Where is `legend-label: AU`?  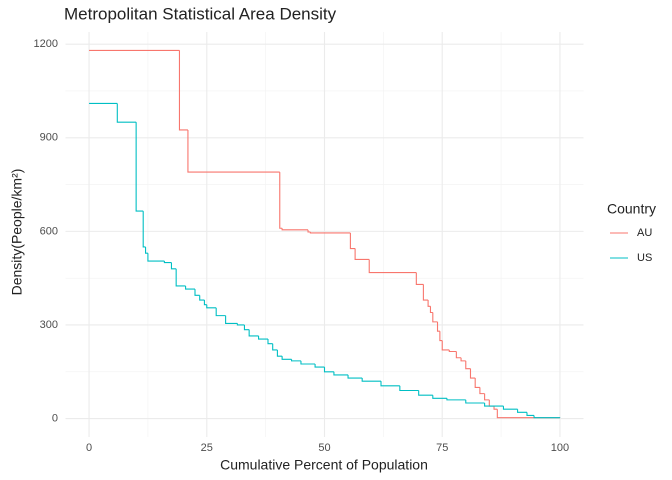
legend-label: AU is located at coordinates (644, 233).